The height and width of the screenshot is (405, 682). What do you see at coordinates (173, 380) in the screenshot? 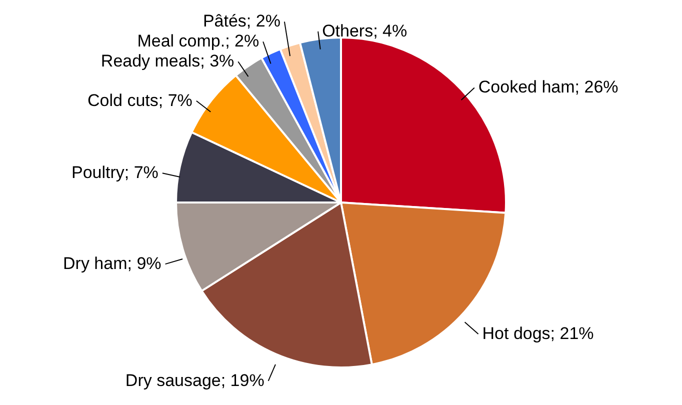
I see `slice-label: Dry sausage` at bounding box center [173, 380].